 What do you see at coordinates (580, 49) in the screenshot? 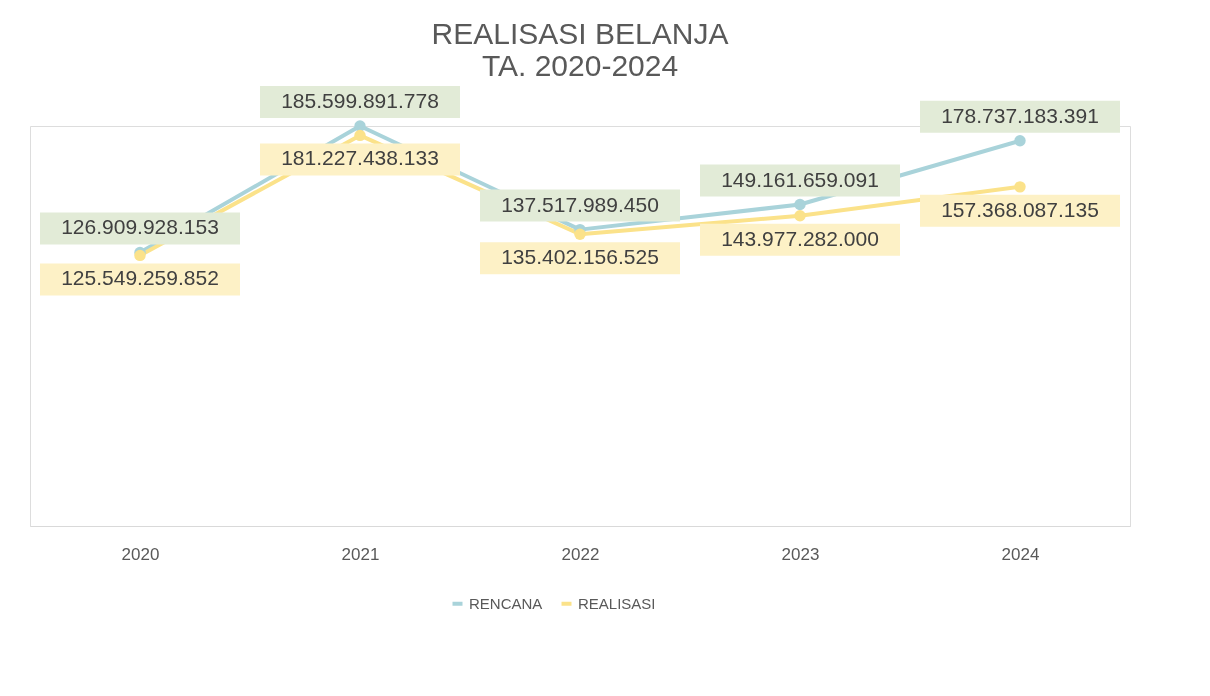
I see `chart-title: REALISASI BELANJA TA. 2020-2024` at bounding box center [580, 49].